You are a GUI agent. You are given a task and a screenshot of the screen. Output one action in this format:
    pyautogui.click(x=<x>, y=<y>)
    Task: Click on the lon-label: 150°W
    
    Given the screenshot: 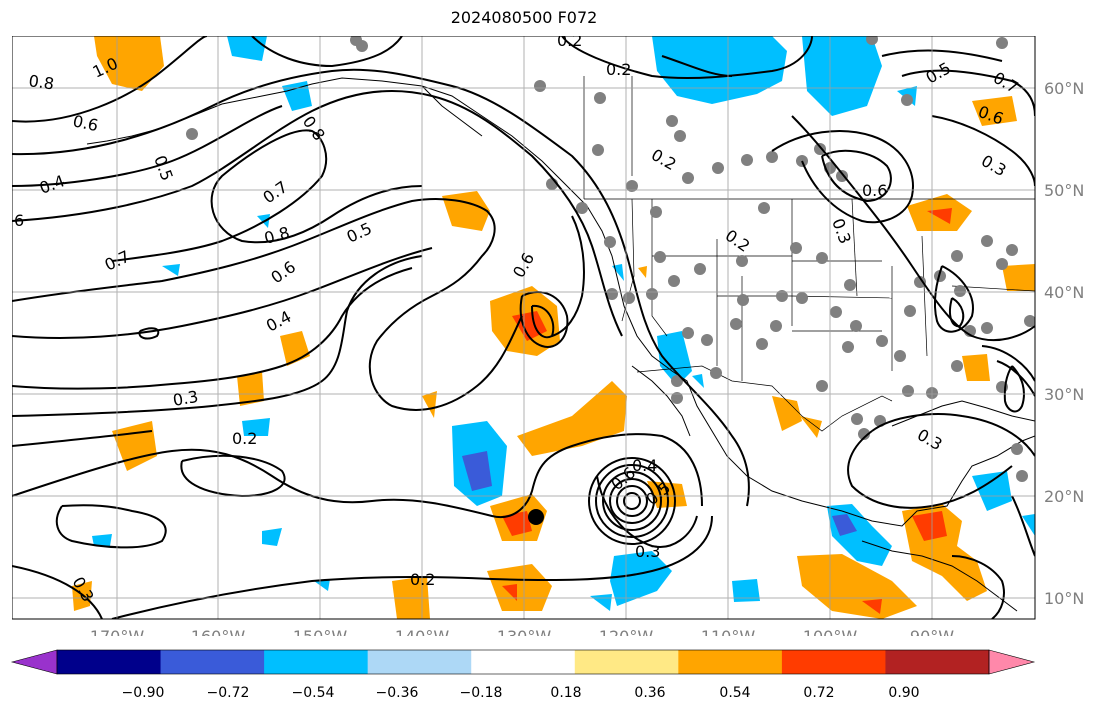 What is the action you would take?
    pyautogui.click(x=320, y=631)
    